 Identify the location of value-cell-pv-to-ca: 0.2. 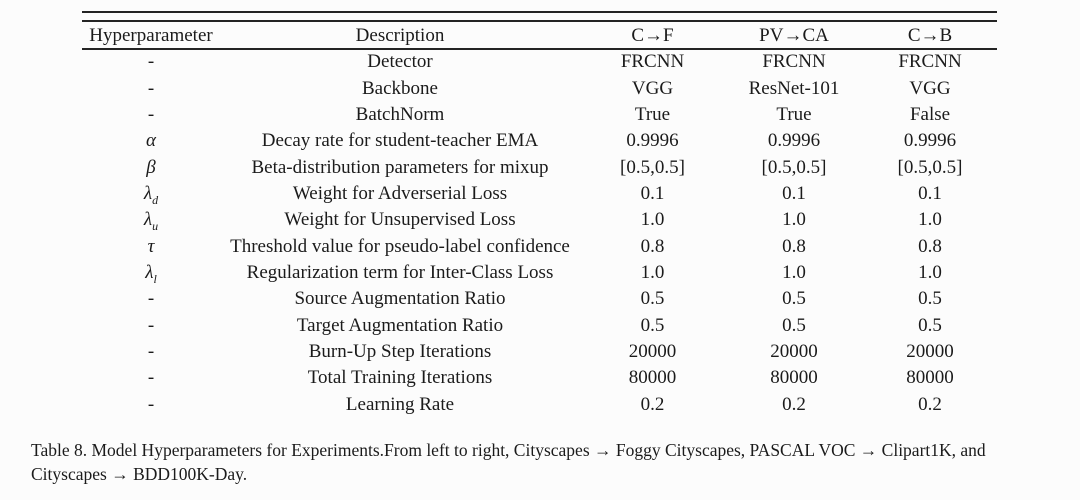
(794, 404).